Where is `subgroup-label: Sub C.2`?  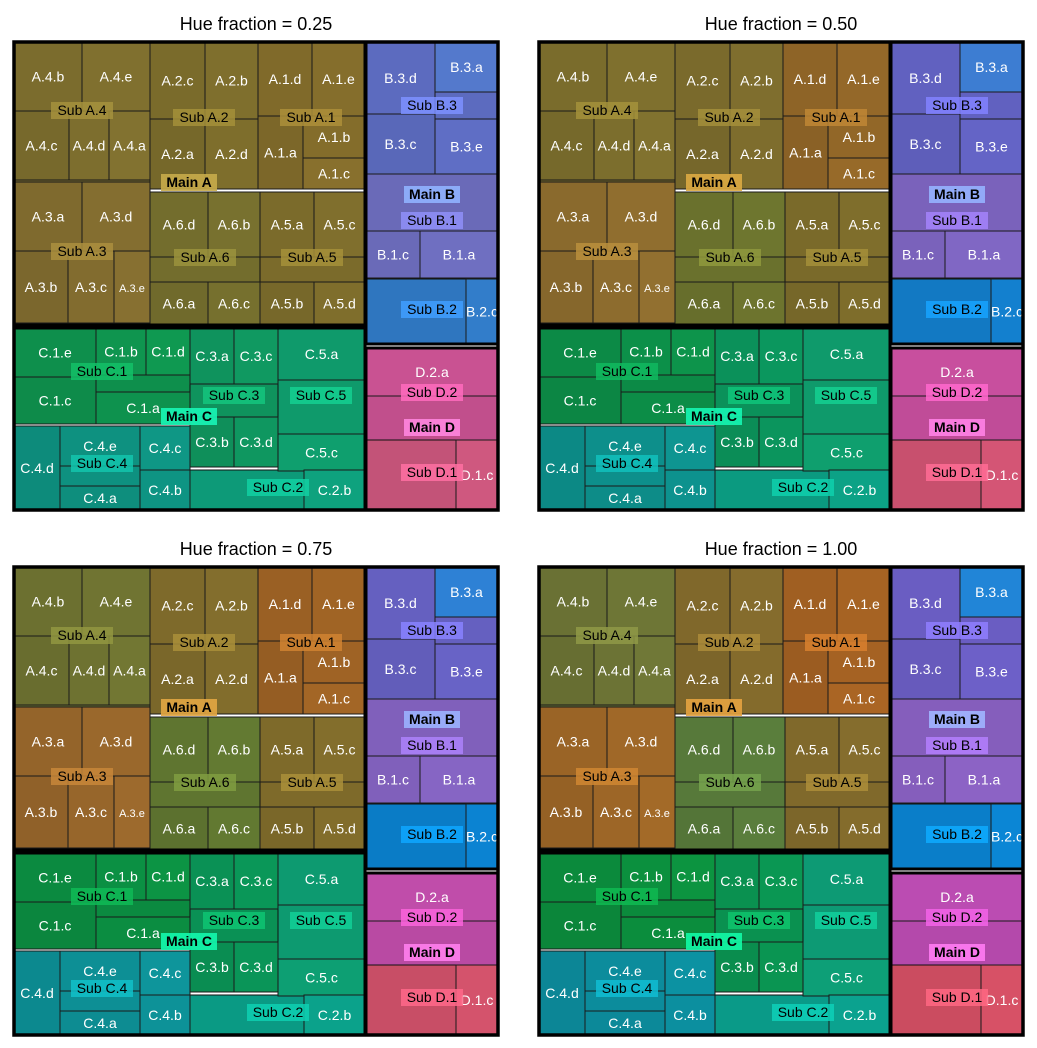
subgroup-label: Sub C.2 is located at coordinates (278, 1012).